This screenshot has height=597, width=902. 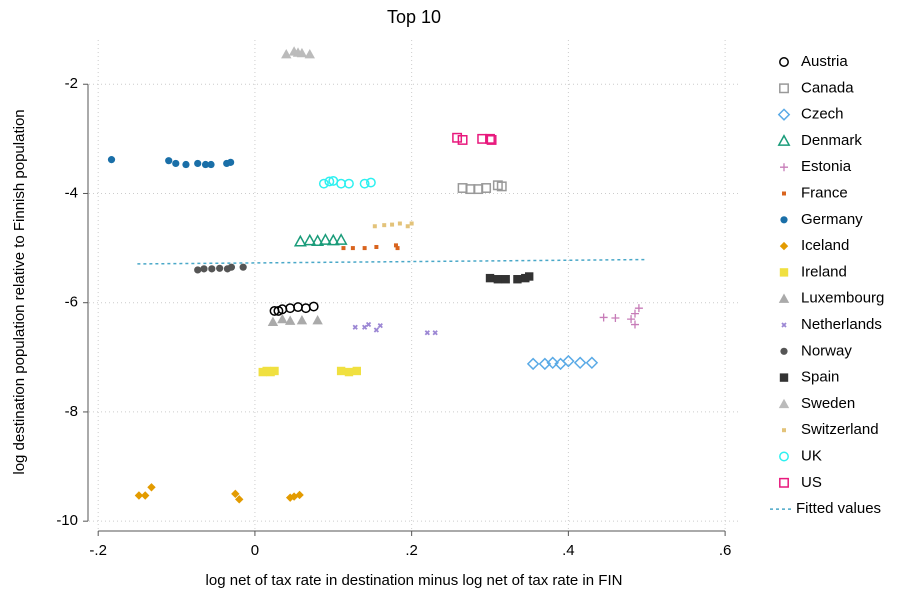 I want to click on legend-label: Canada, so click(x=827, y=87).